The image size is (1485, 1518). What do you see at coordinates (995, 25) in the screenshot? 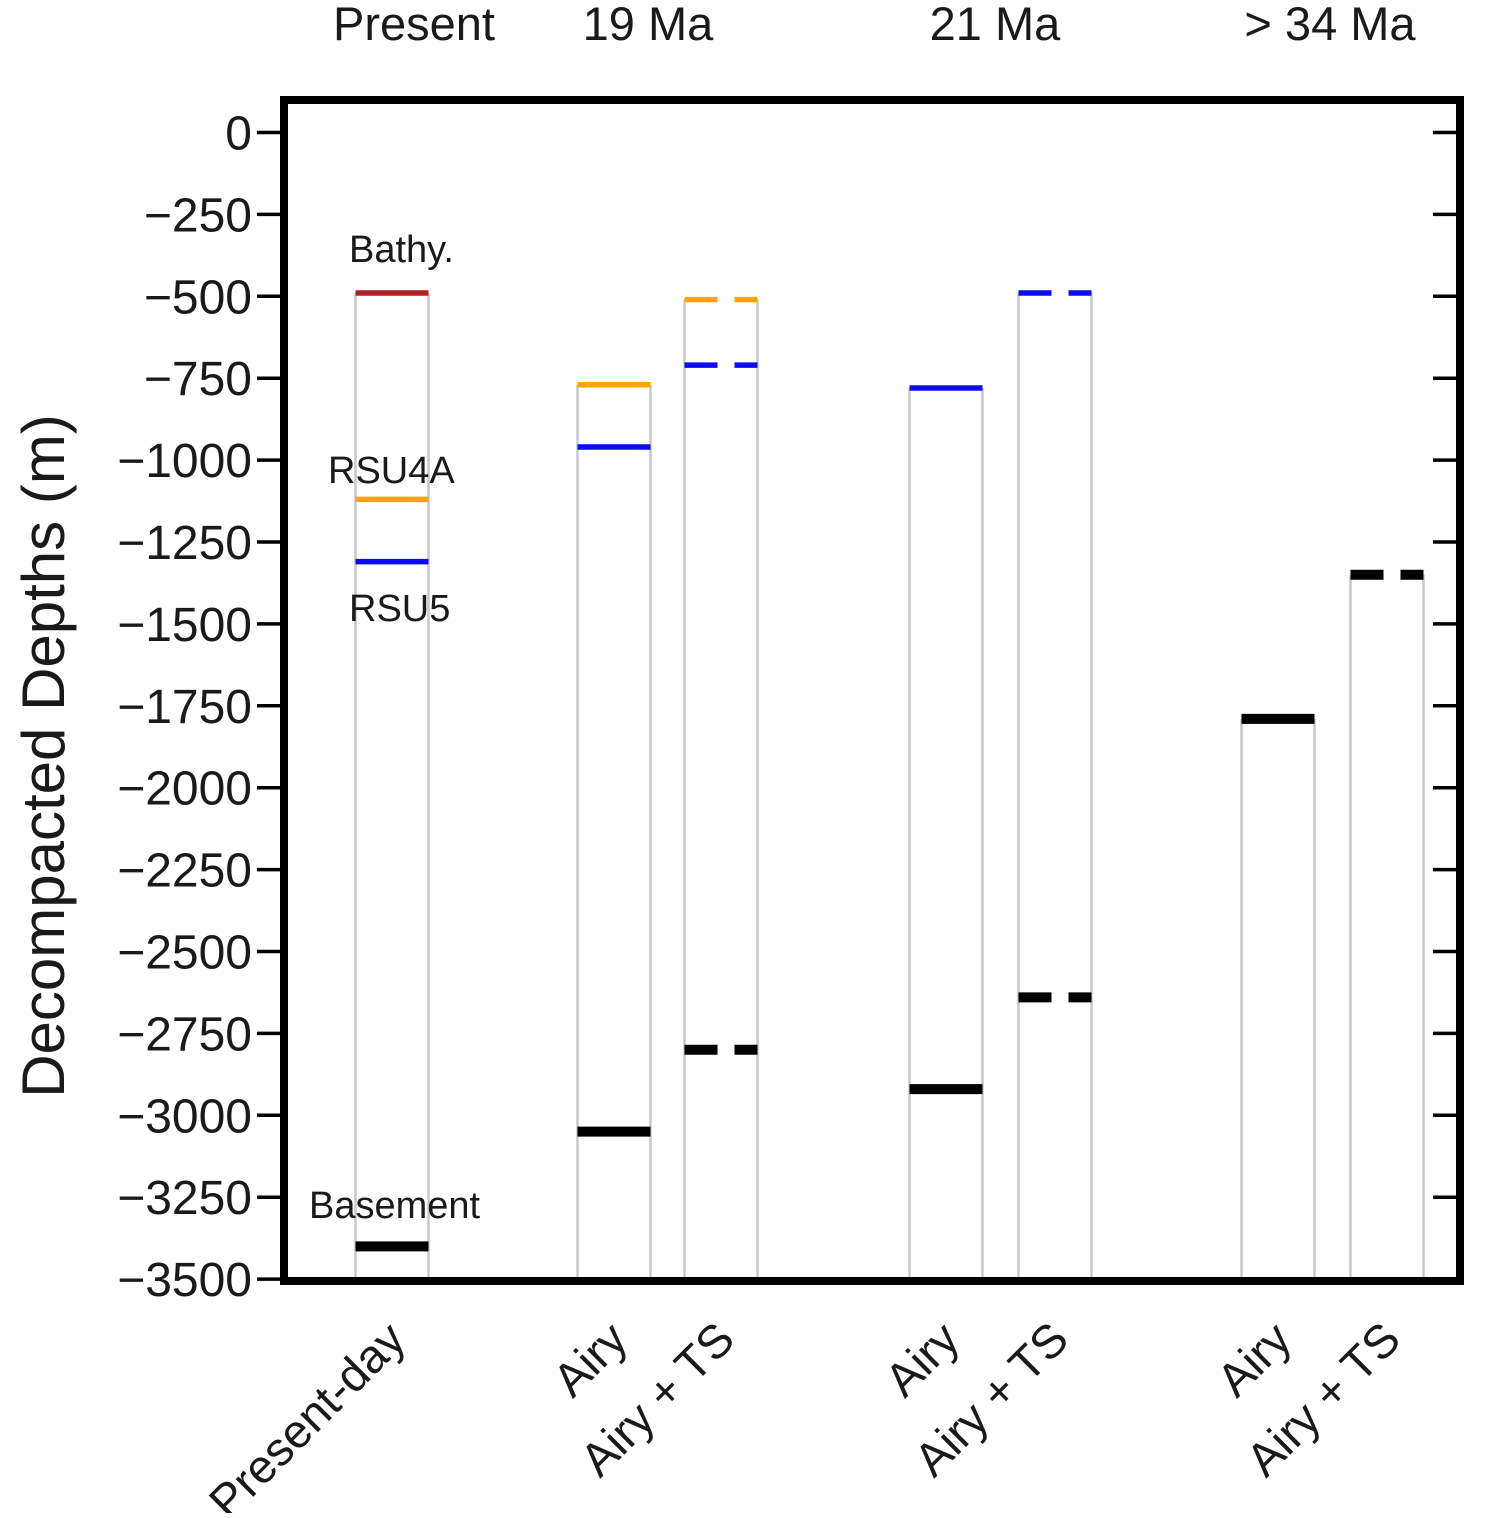
I see `age-label: 21 Ma` at bounding box center [995, 25].